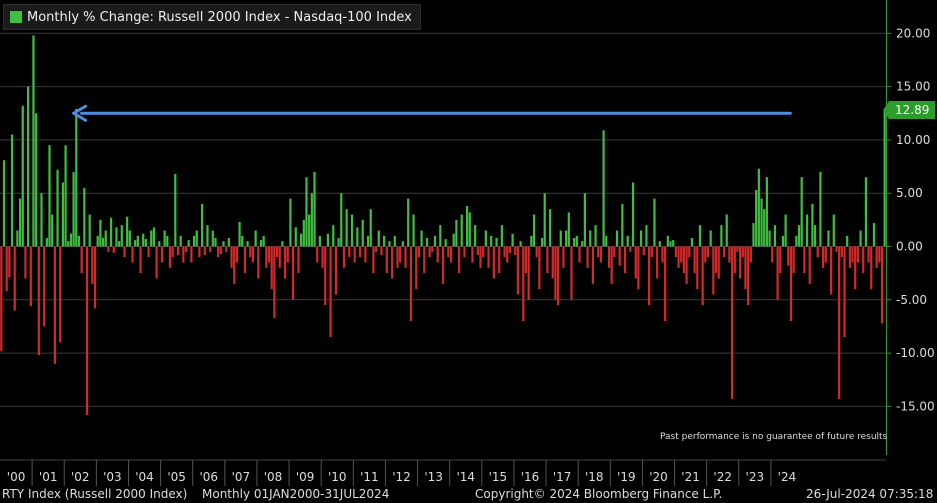 The image size is (937, 503). What do you see at coordinates (80, 113) in the screenshot?
I see `annotation-arrow-head` at bounding box center [80, 113].